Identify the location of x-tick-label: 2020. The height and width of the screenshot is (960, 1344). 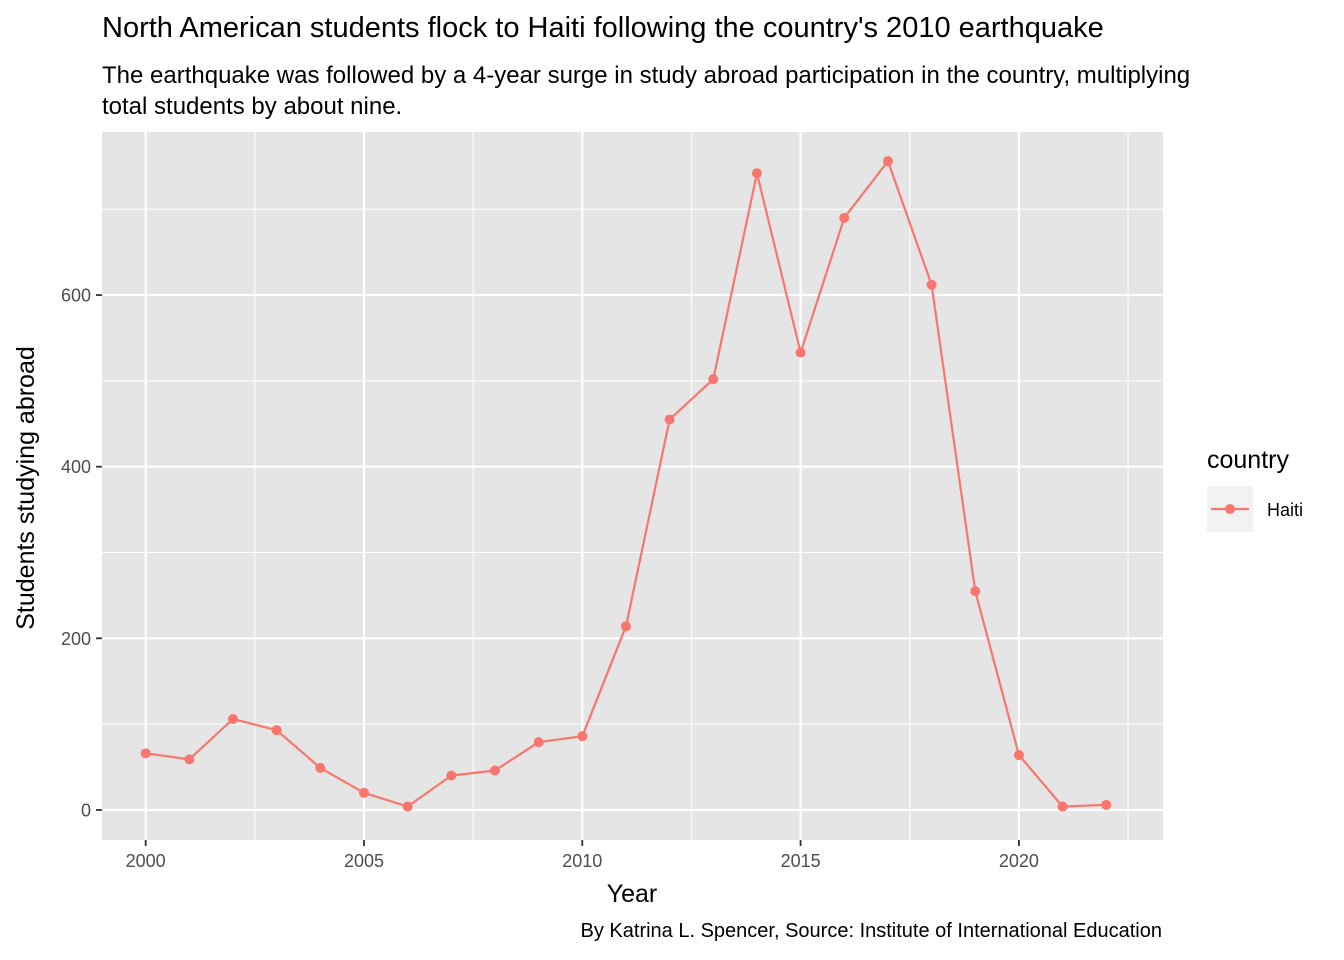
(1019, 861).